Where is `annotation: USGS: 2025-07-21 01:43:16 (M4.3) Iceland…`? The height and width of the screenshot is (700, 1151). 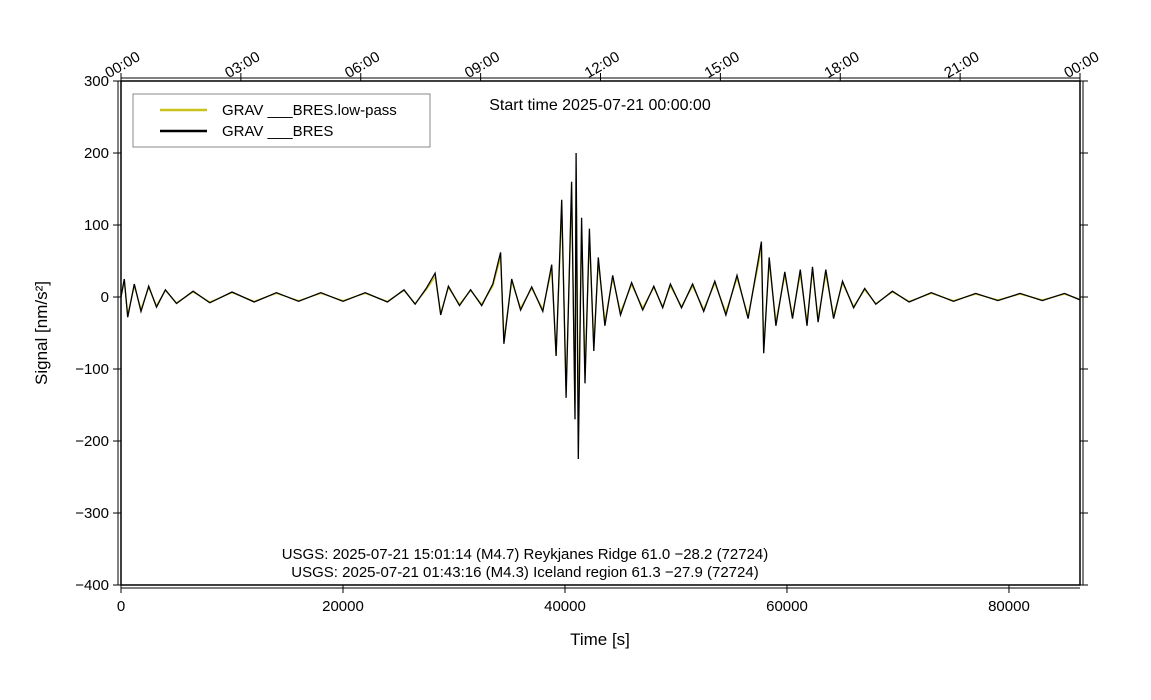 annotation: USGS: 2025-07-21 01:43:16 (M4.3) Iceland… is located at coordinates (524, 572).